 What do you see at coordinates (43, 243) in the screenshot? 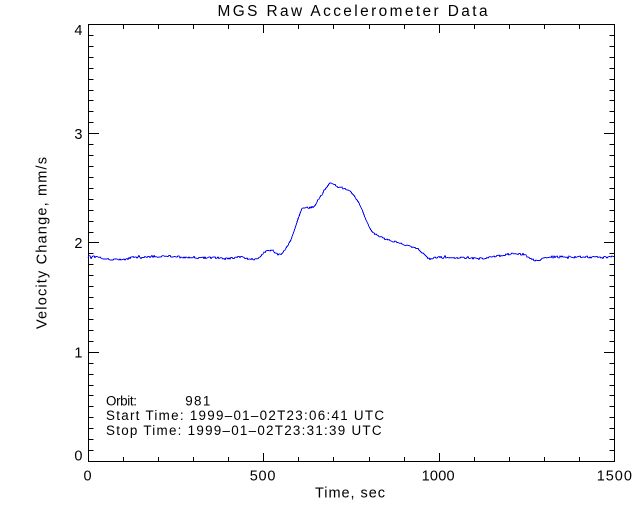
I see `svg-text: Velocity Change, mm/s` at bounding box center [43, 243].